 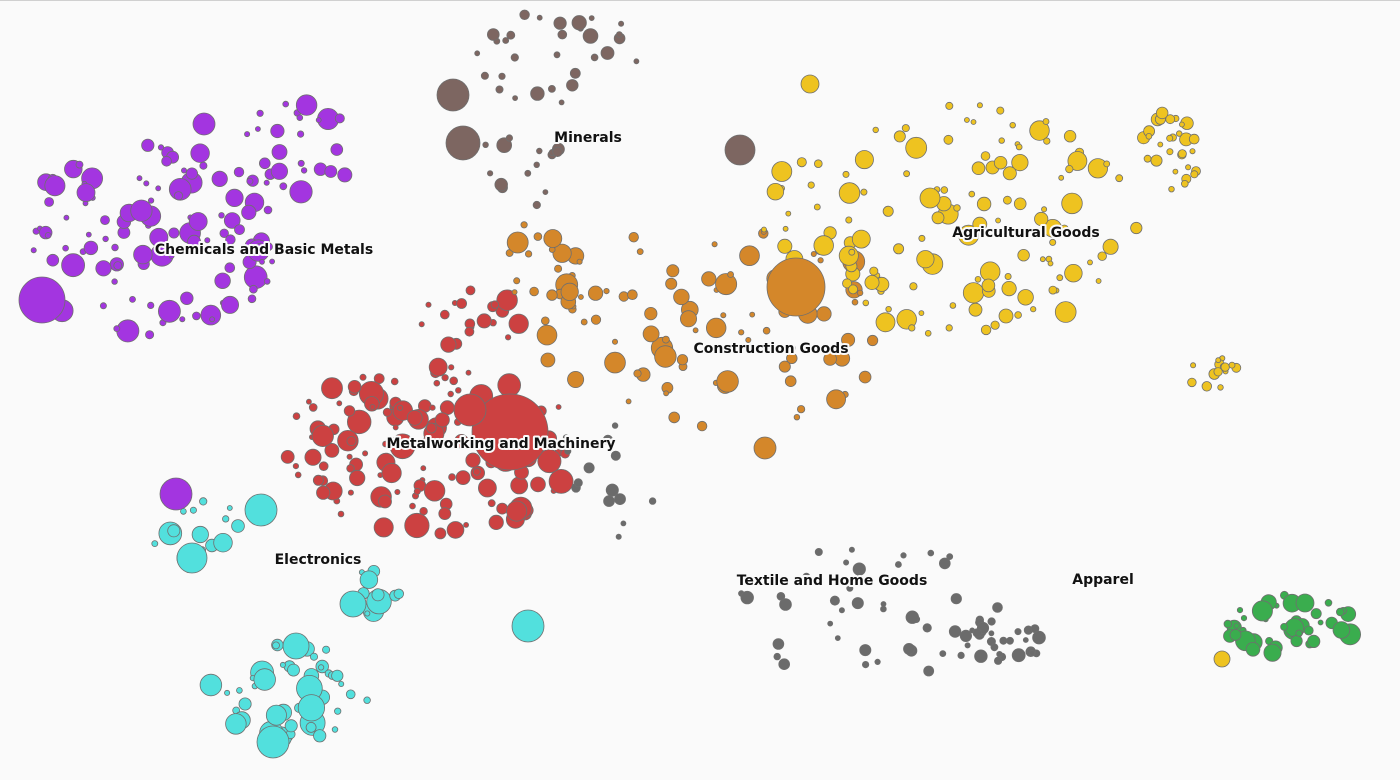 I want to click on cluster-label: Textile and Home Goods, so click(x=832, y=581).